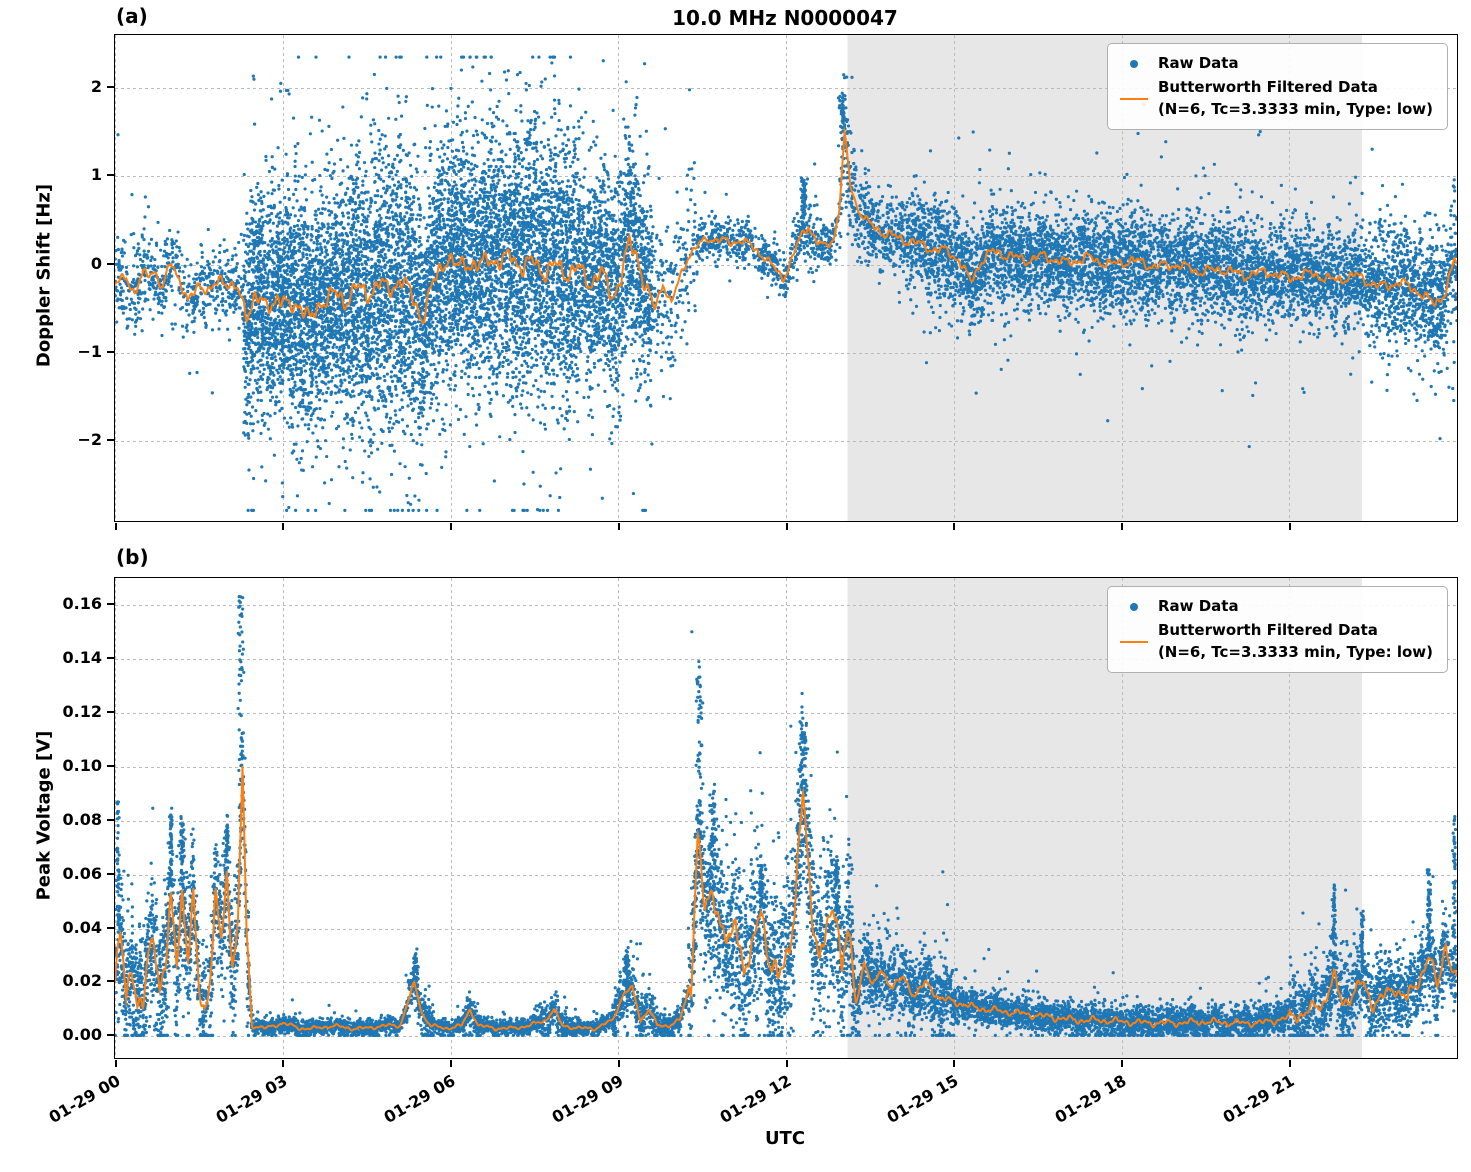 The width and height of the screenshot is (1471, 1172). What do you see at coordinates (96, 263) in the screenshot?
I see `y-tick-label: 0` at bounding box center [96, 263].